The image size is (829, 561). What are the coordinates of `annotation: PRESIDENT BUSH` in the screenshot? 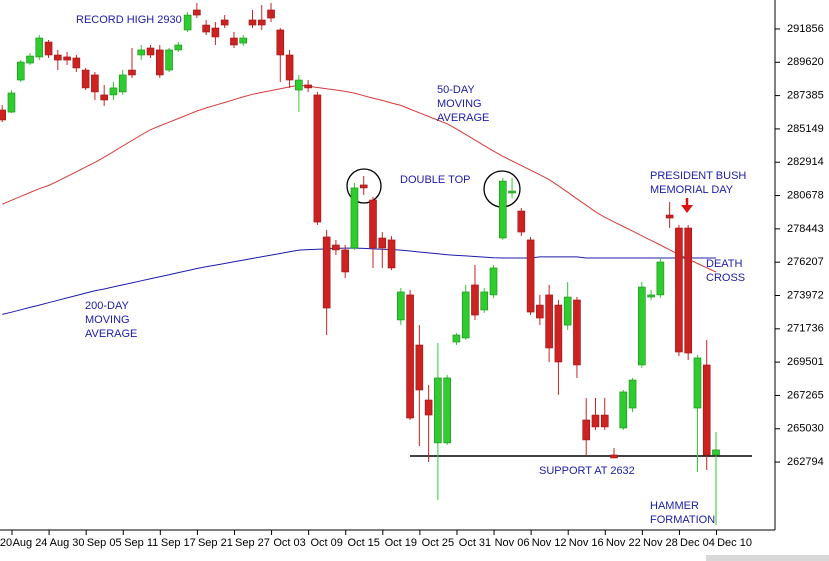 It's located at (698, 176).